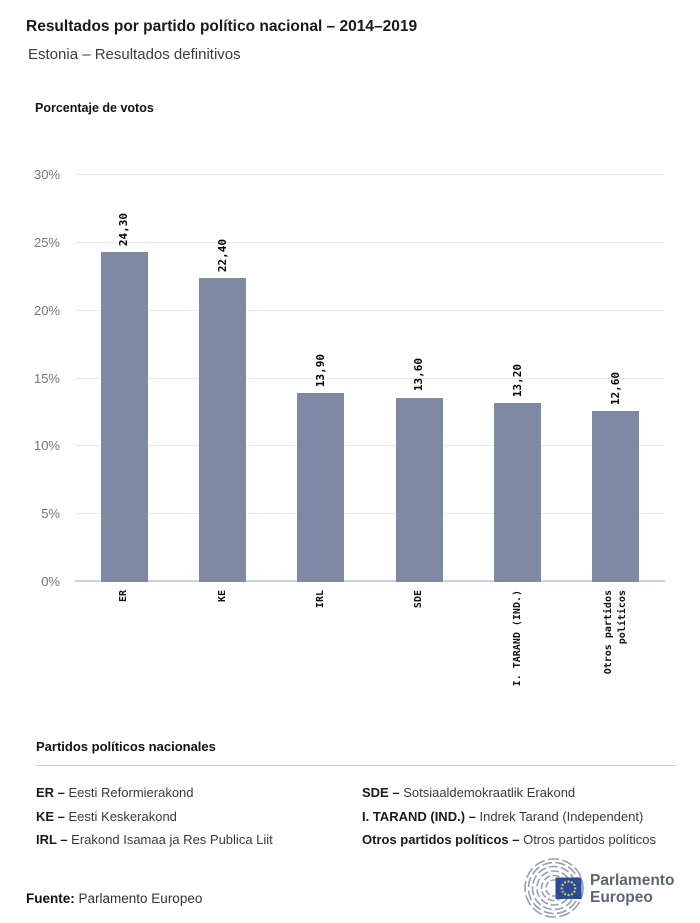  I want to click on legend-item-name: Eesti Keskerakond, so click(122, 816).